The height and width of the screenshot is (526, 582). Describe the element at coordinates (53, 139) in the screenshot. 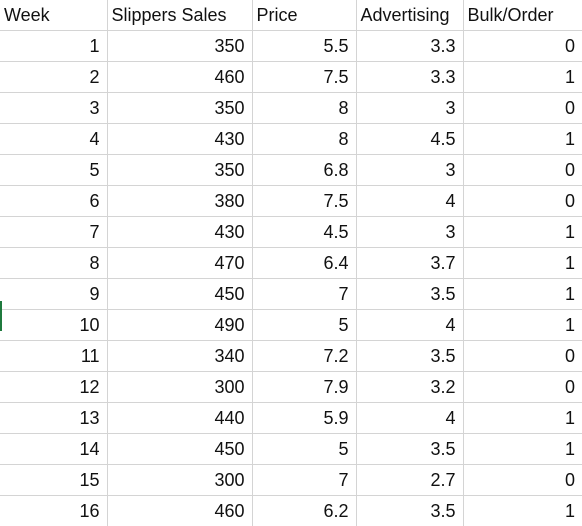

I see `cell-week: 4` at that location.